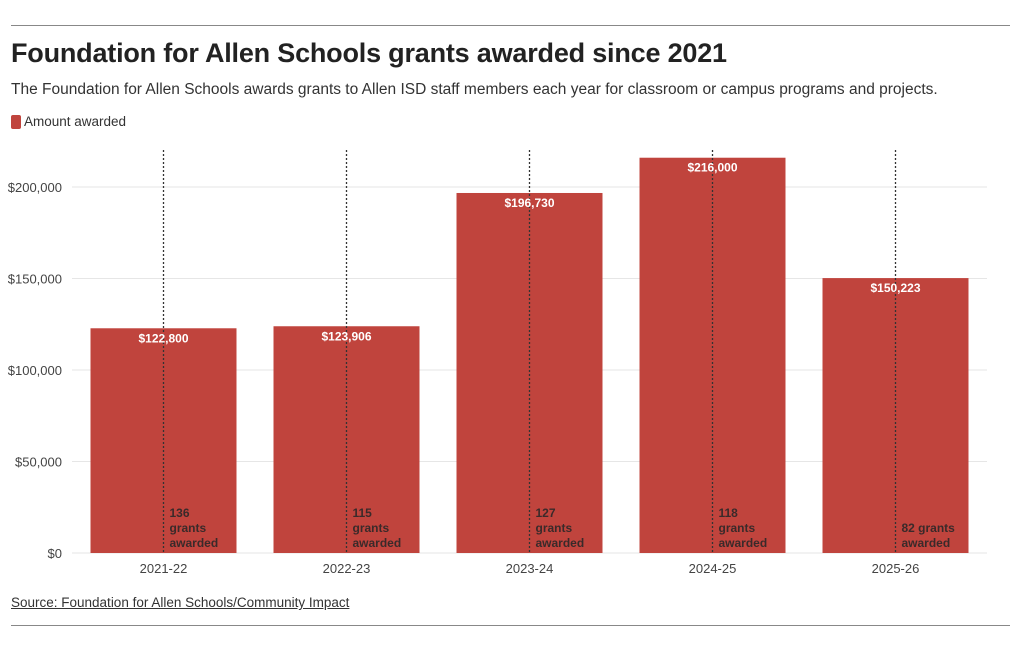 This screenshot has height=650, width=1020. I want to click on legend-label: Amount awarded, so click(75, 121).